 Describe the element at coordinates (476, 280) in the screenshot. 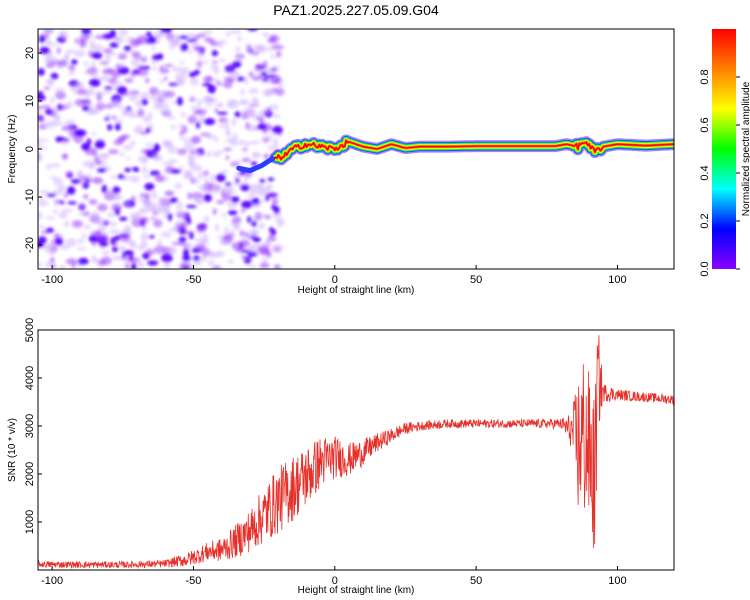

I see `x-tick-label: 50` at that location.